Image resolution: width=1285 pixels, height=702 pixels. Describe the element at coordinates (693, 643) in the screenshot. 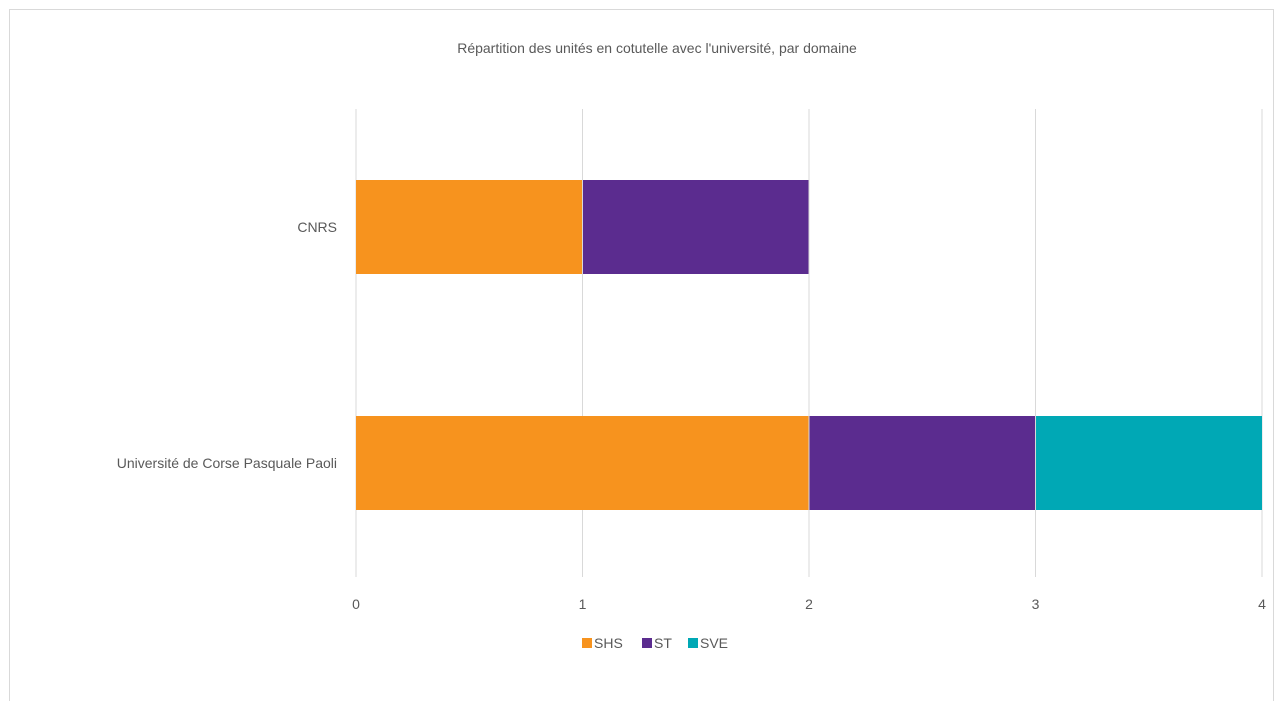

I see `legend-swatch-sve` at that location.